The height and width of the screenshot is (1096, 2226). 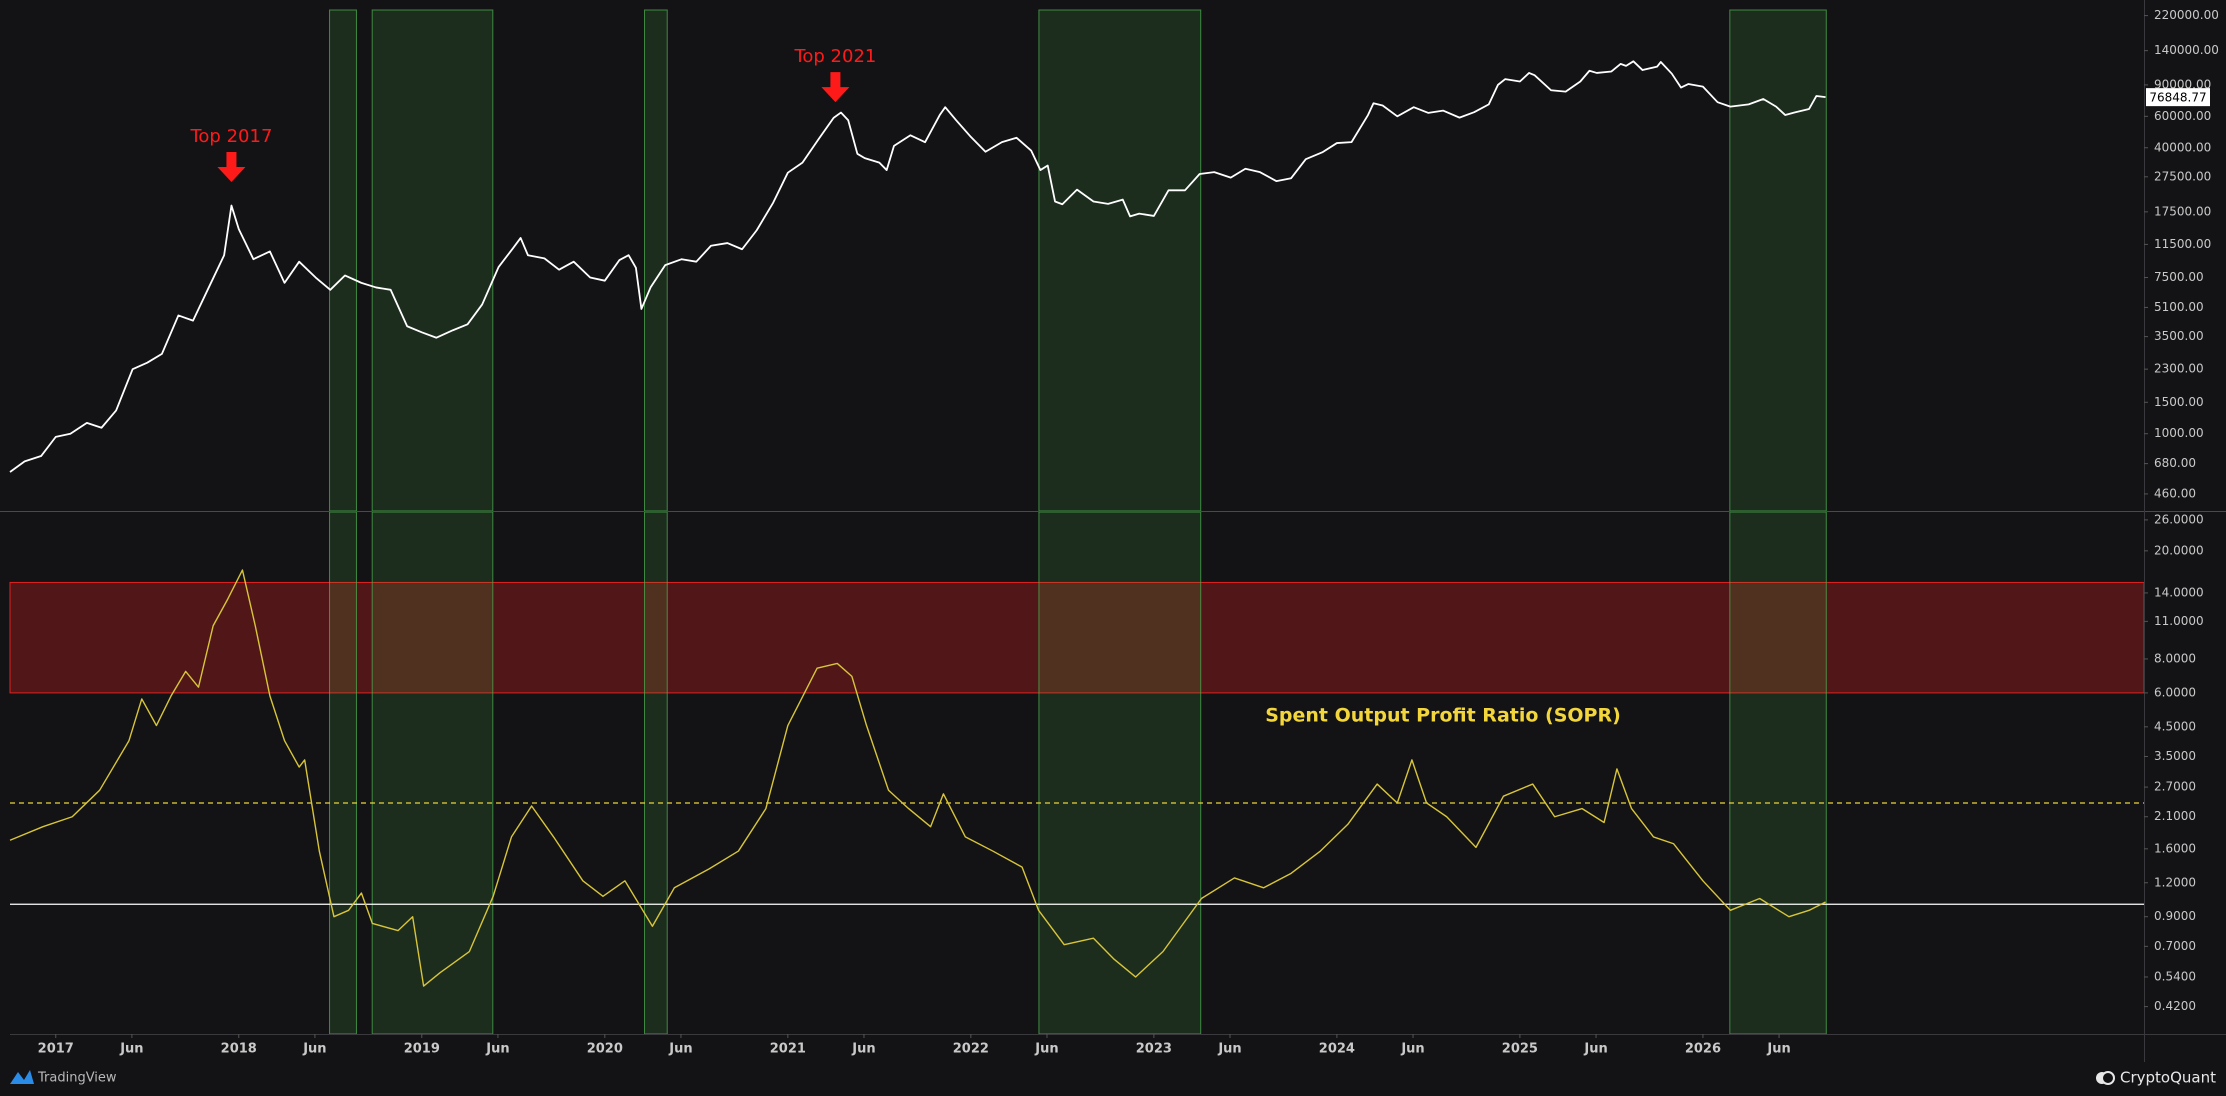 I want to click on x-tick-label: 2021, so click(x=788, y=1049).